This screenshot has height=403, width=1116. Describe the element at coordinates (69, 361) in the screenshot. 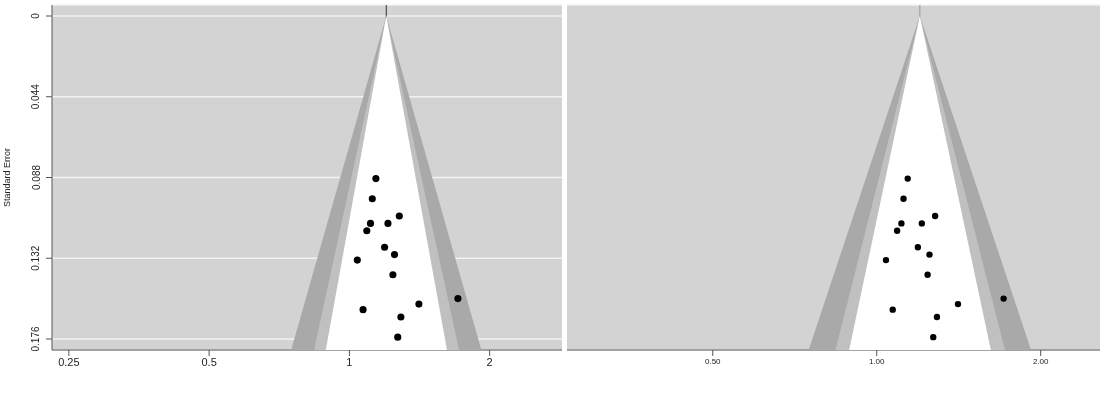

I see `x-tick-label: 0.25` at that location.